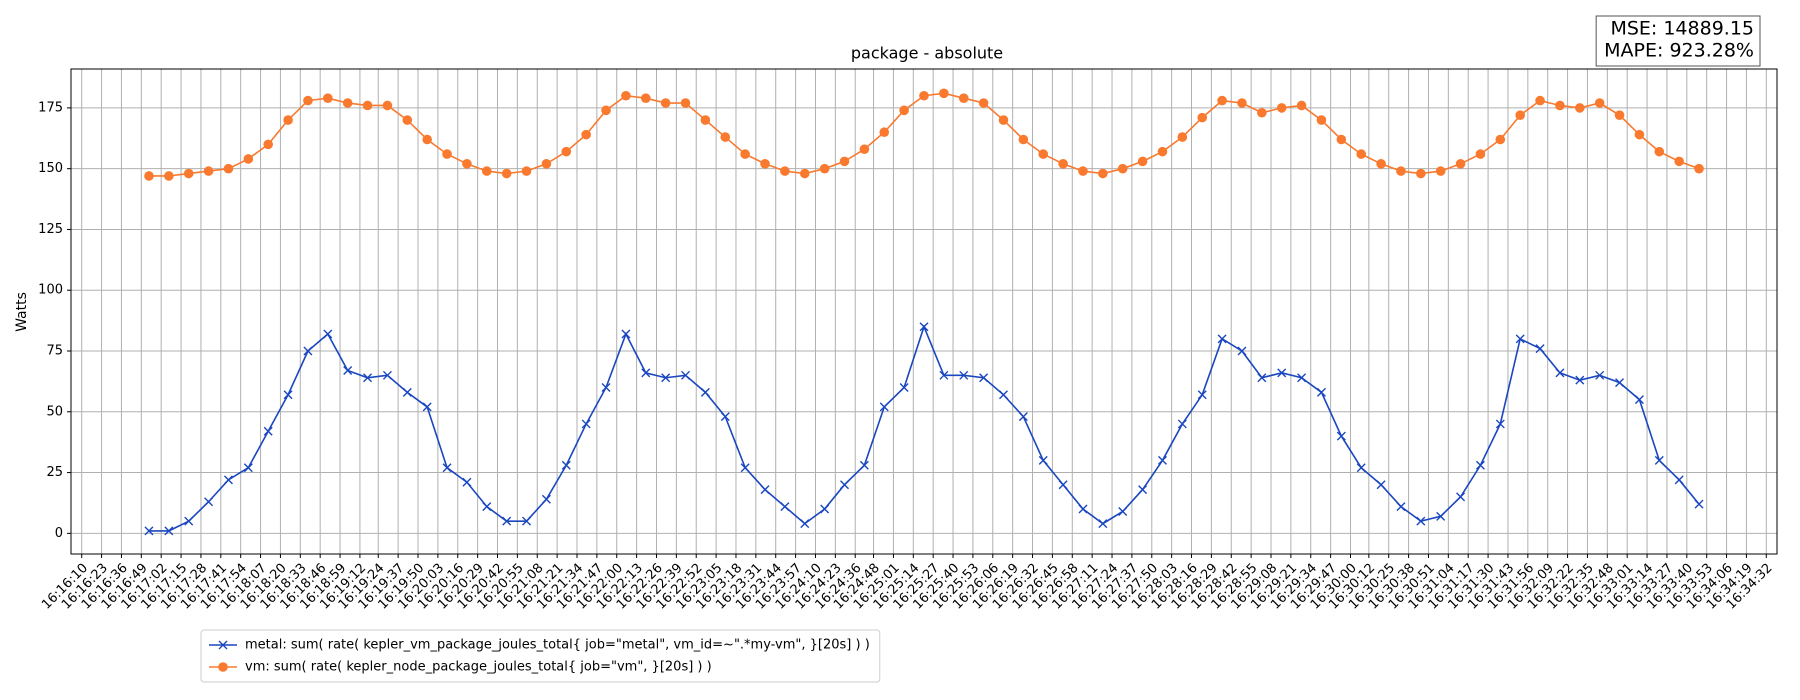 This screenshot has height=700, width=1800. I want to click on y-tick-label: 100, so click(50, 290).